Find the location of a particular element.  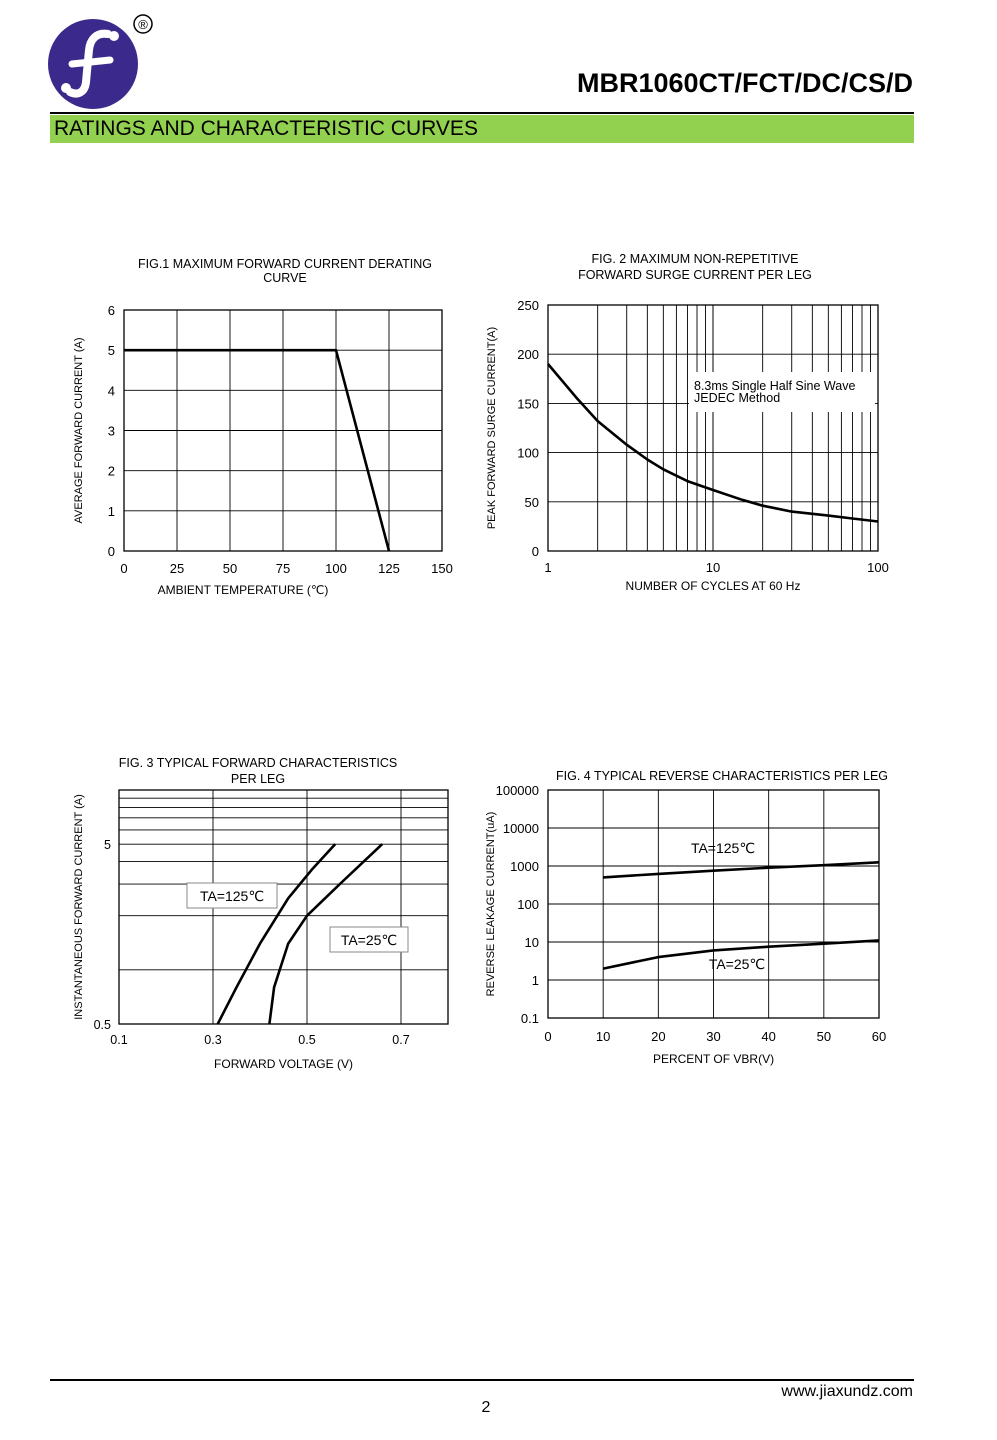

annotation-line-2: JEDEC Method is located at coordinates (737, 398).